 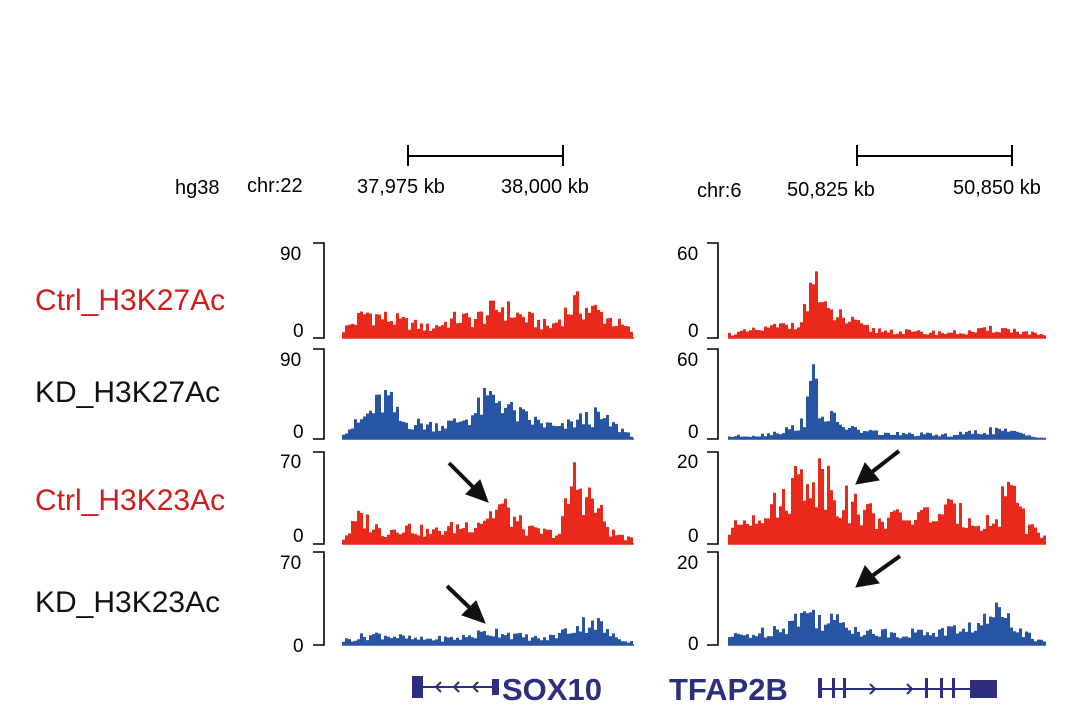 I want to click on axis-right-track-1: 60 0, so click(x=698, y=292).